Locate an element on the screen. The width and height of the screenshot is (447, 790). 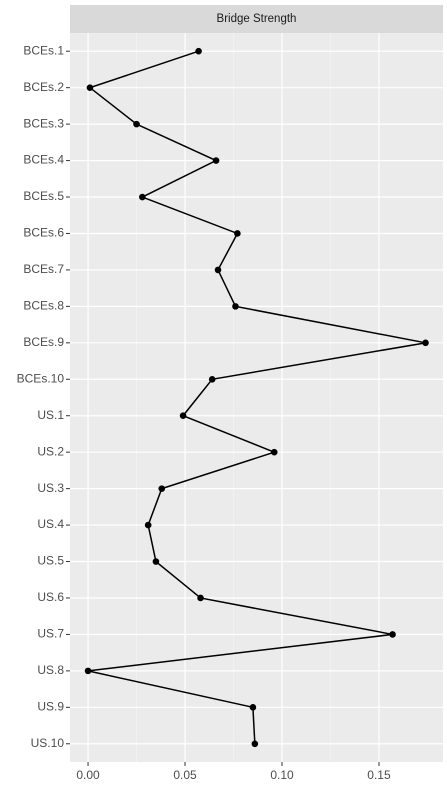
y-tick-label: US.8 is located at coordinates (50, 670).